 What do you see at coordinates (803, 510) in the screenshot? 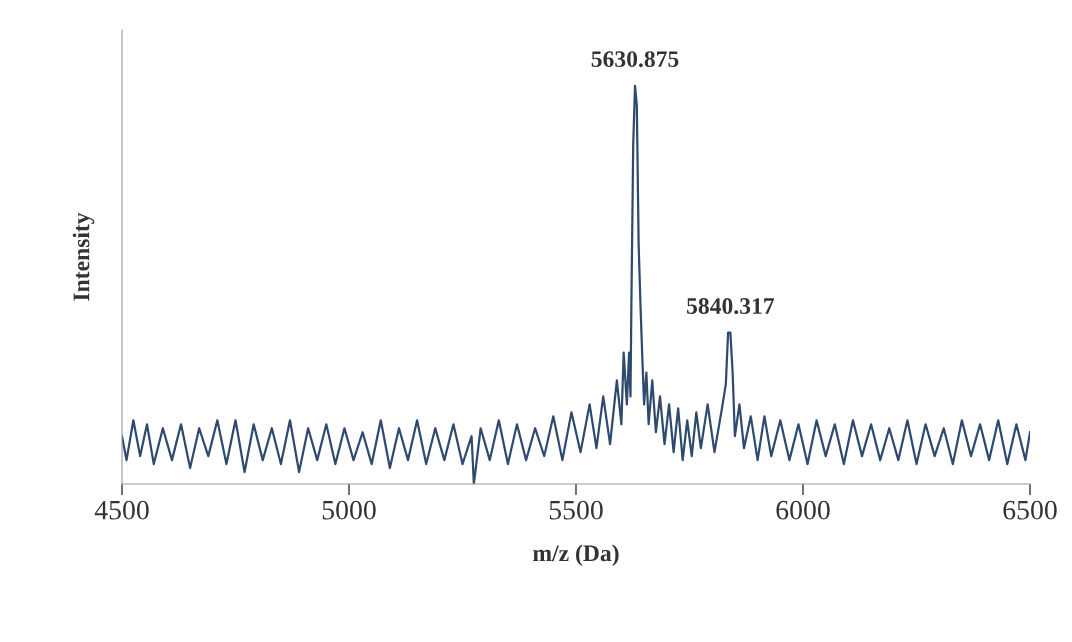
I see `x-tick-label: 6000` at bounding box center [803, 510].